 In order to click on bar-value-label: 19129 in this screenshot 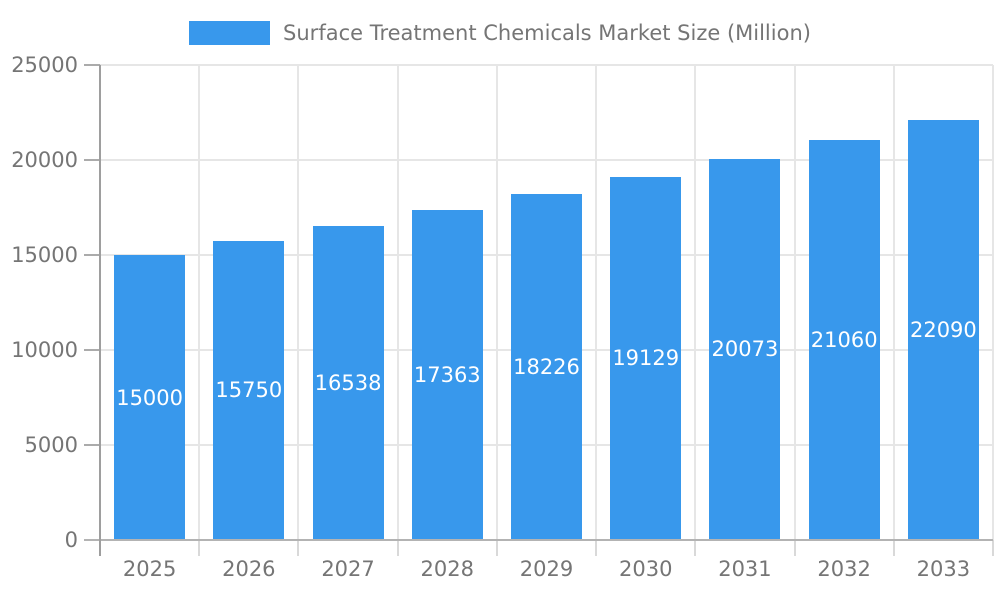, I will do `click(646, 358)`.